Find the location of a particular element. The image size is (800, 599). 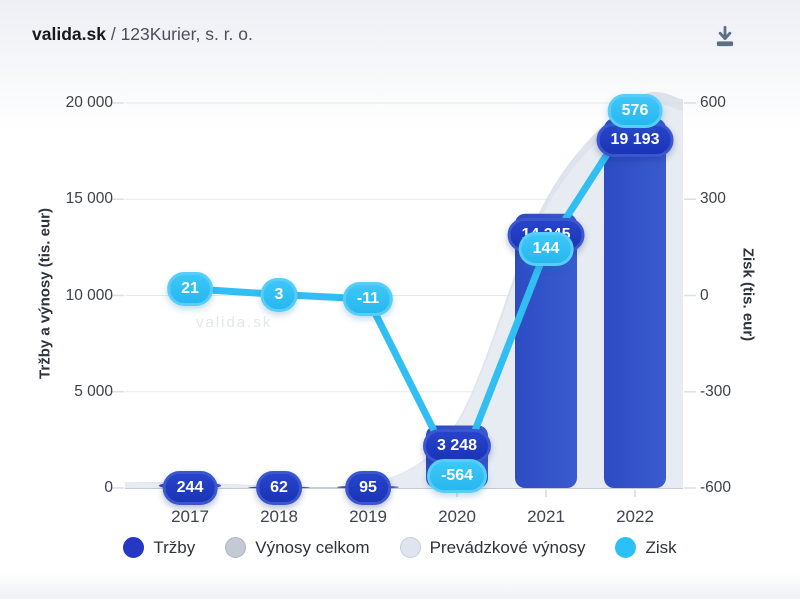

download-icon is located at coordinates (725, 37).